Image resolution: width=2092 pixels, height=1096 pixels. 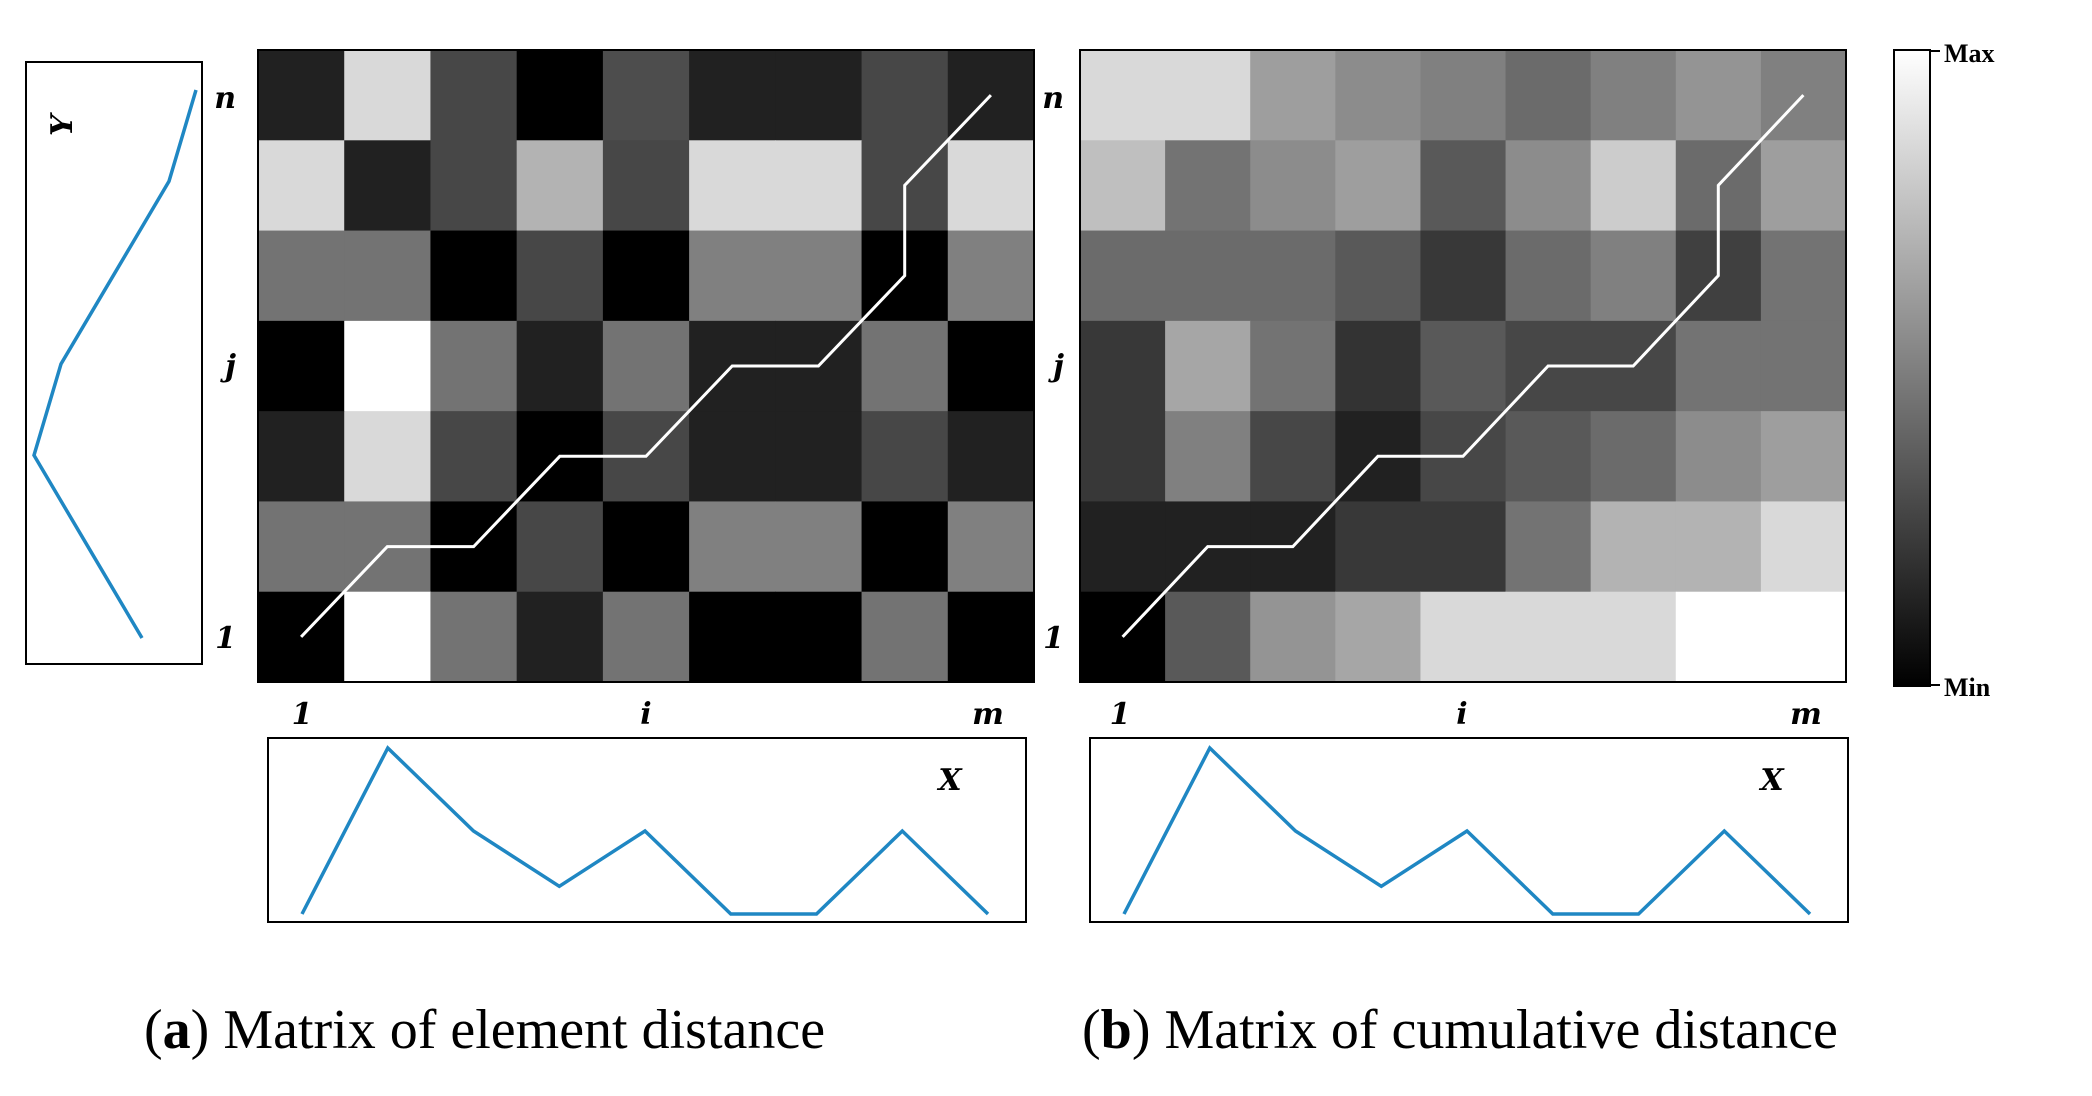 I want to click on signal-x-frame-b, so click(x=1469, y=830).